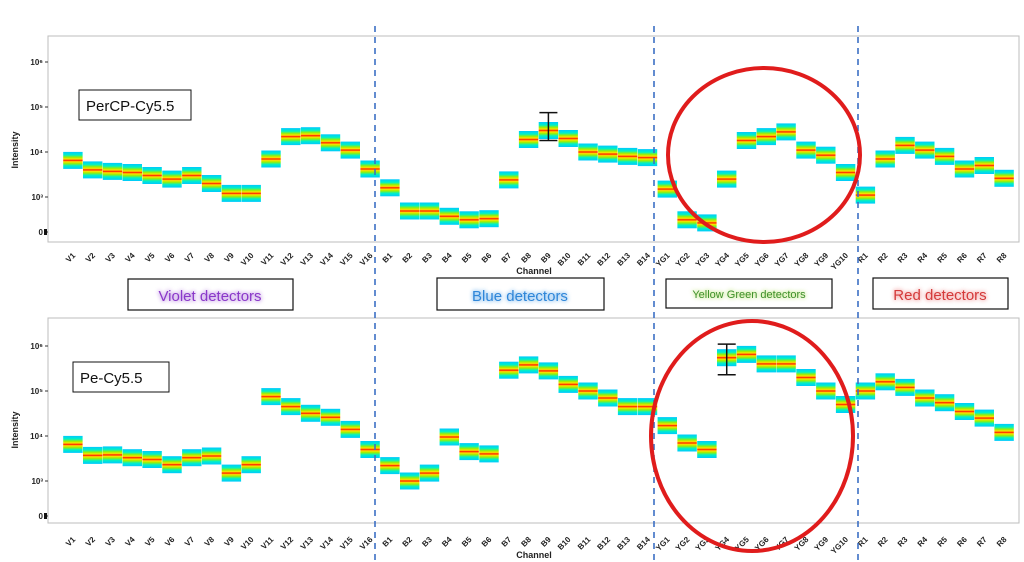  I want to click on y-tick-label: 0, so click(41, 516).